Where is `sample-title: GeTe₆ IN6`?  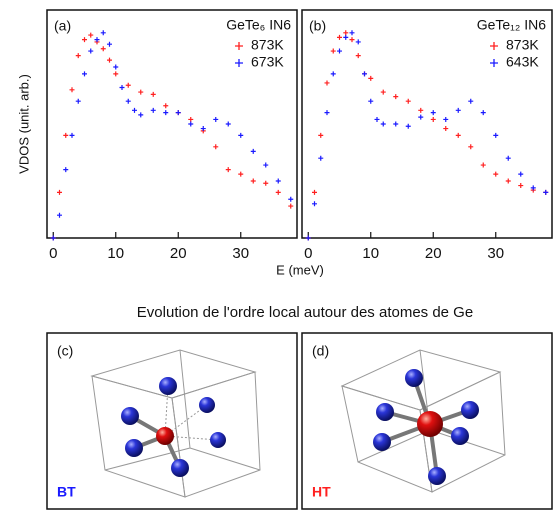 sample-title: GeTe₆ IN6 is located at coordinates (258, 25).